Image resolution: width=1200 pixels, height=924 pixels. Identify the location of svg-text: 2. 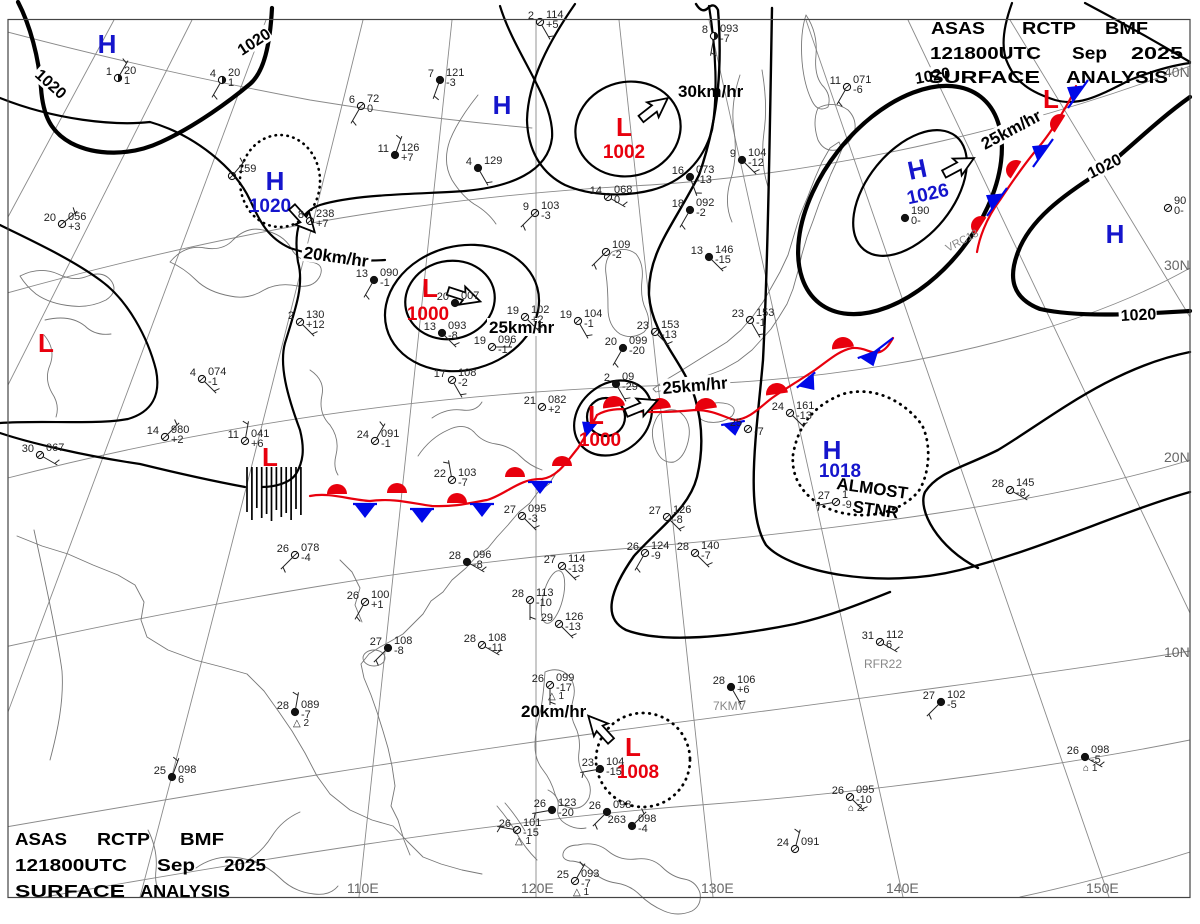
(607, 378).